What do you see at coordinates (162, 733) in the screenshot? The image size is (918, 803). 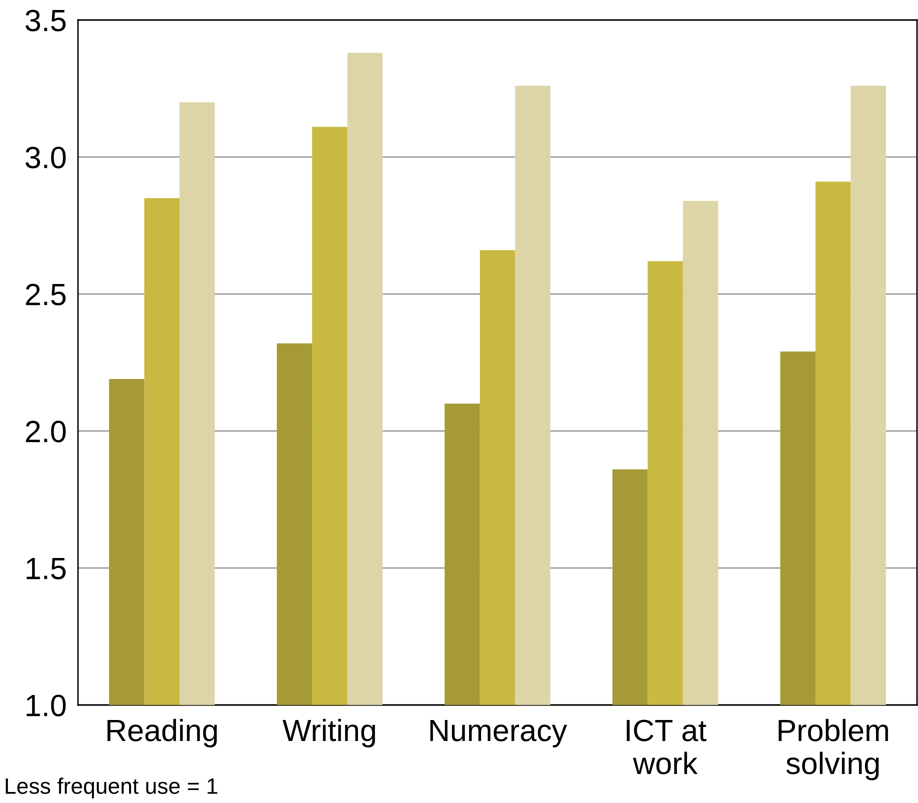 I see `x-tick-label: Reading` at bounding box center [162, 733].